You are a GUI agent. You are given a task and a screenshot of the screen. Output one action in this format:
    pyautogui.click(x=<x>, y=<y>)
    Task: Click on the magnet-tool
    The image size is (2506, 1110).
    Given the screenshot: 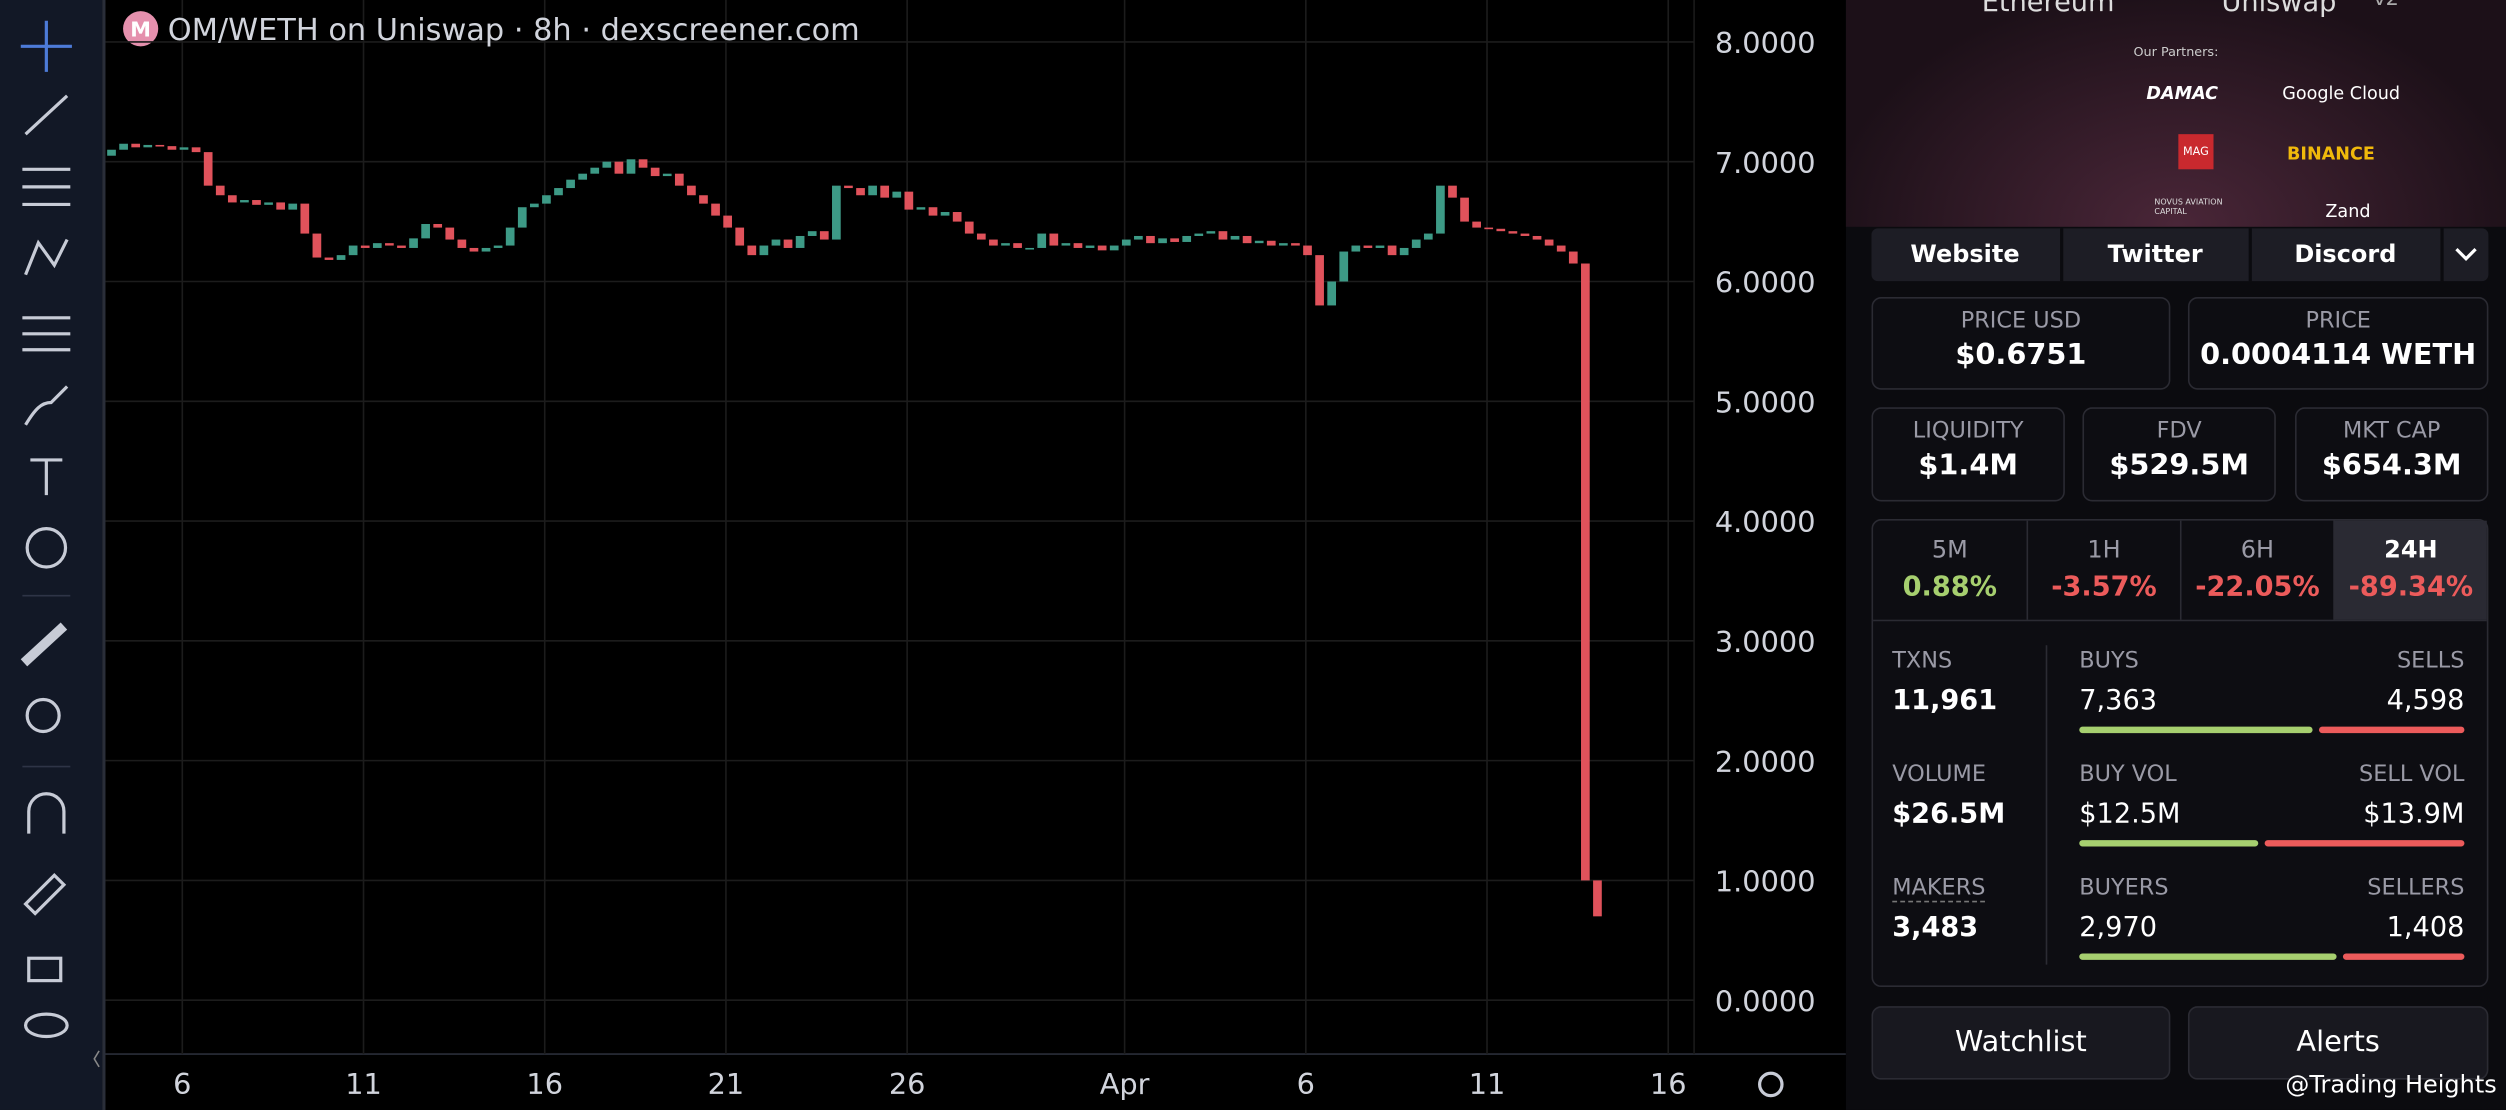 What is the action you would take?
    pyautogui.click(x=46, y=813)
    